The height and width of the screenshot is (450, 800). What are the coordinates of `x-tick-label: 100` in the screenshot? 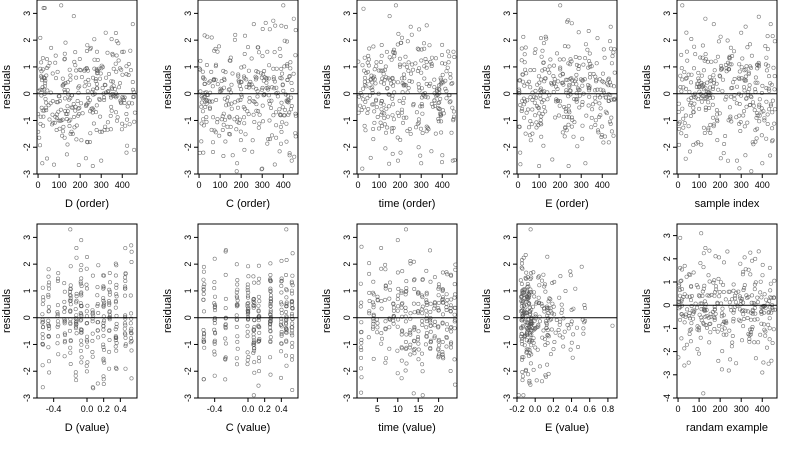 It's located at (220, 185).